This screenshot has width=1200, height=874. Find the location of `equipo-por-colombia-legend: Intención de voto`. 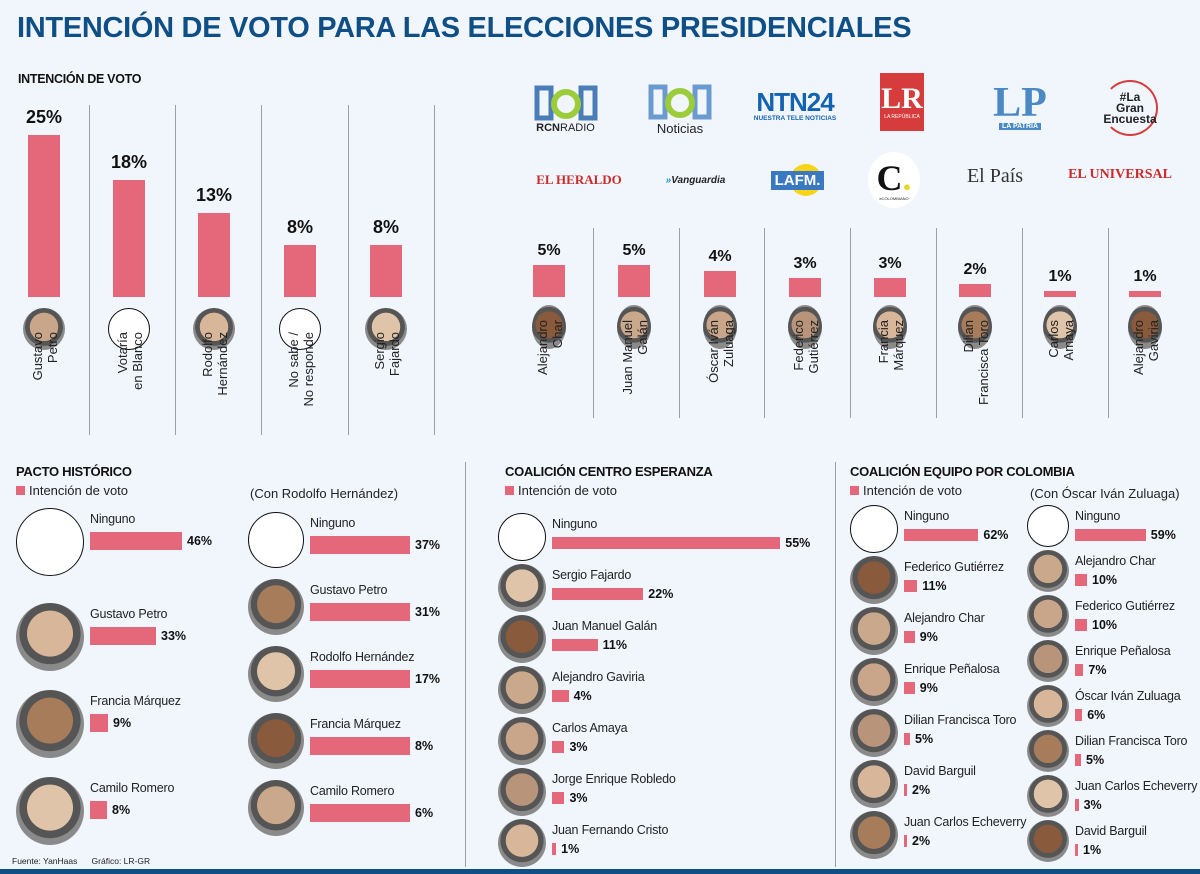

equipo-por-colombia-legend: Intención de voto is located at coordinates (906, 490).